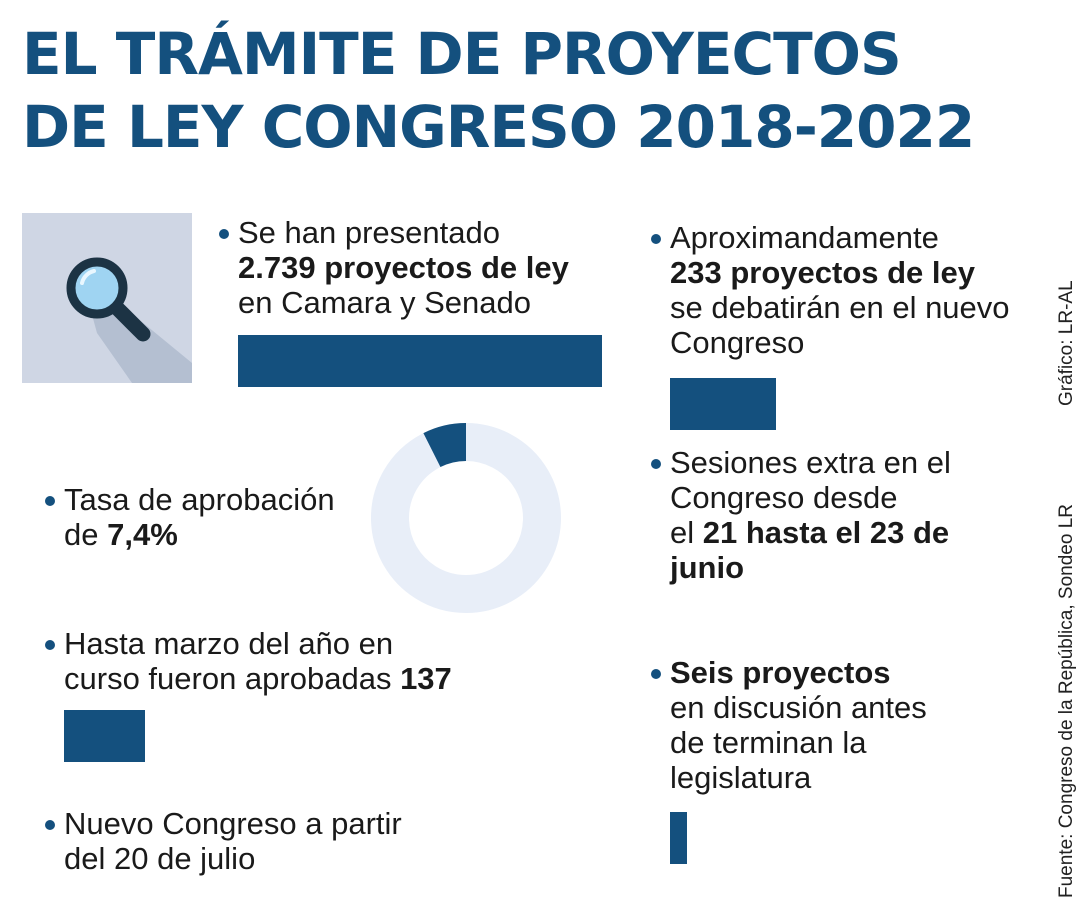  Describe the element at coordinates (97, 288) in the screenshot. I see `search-icon-lens` at that location.